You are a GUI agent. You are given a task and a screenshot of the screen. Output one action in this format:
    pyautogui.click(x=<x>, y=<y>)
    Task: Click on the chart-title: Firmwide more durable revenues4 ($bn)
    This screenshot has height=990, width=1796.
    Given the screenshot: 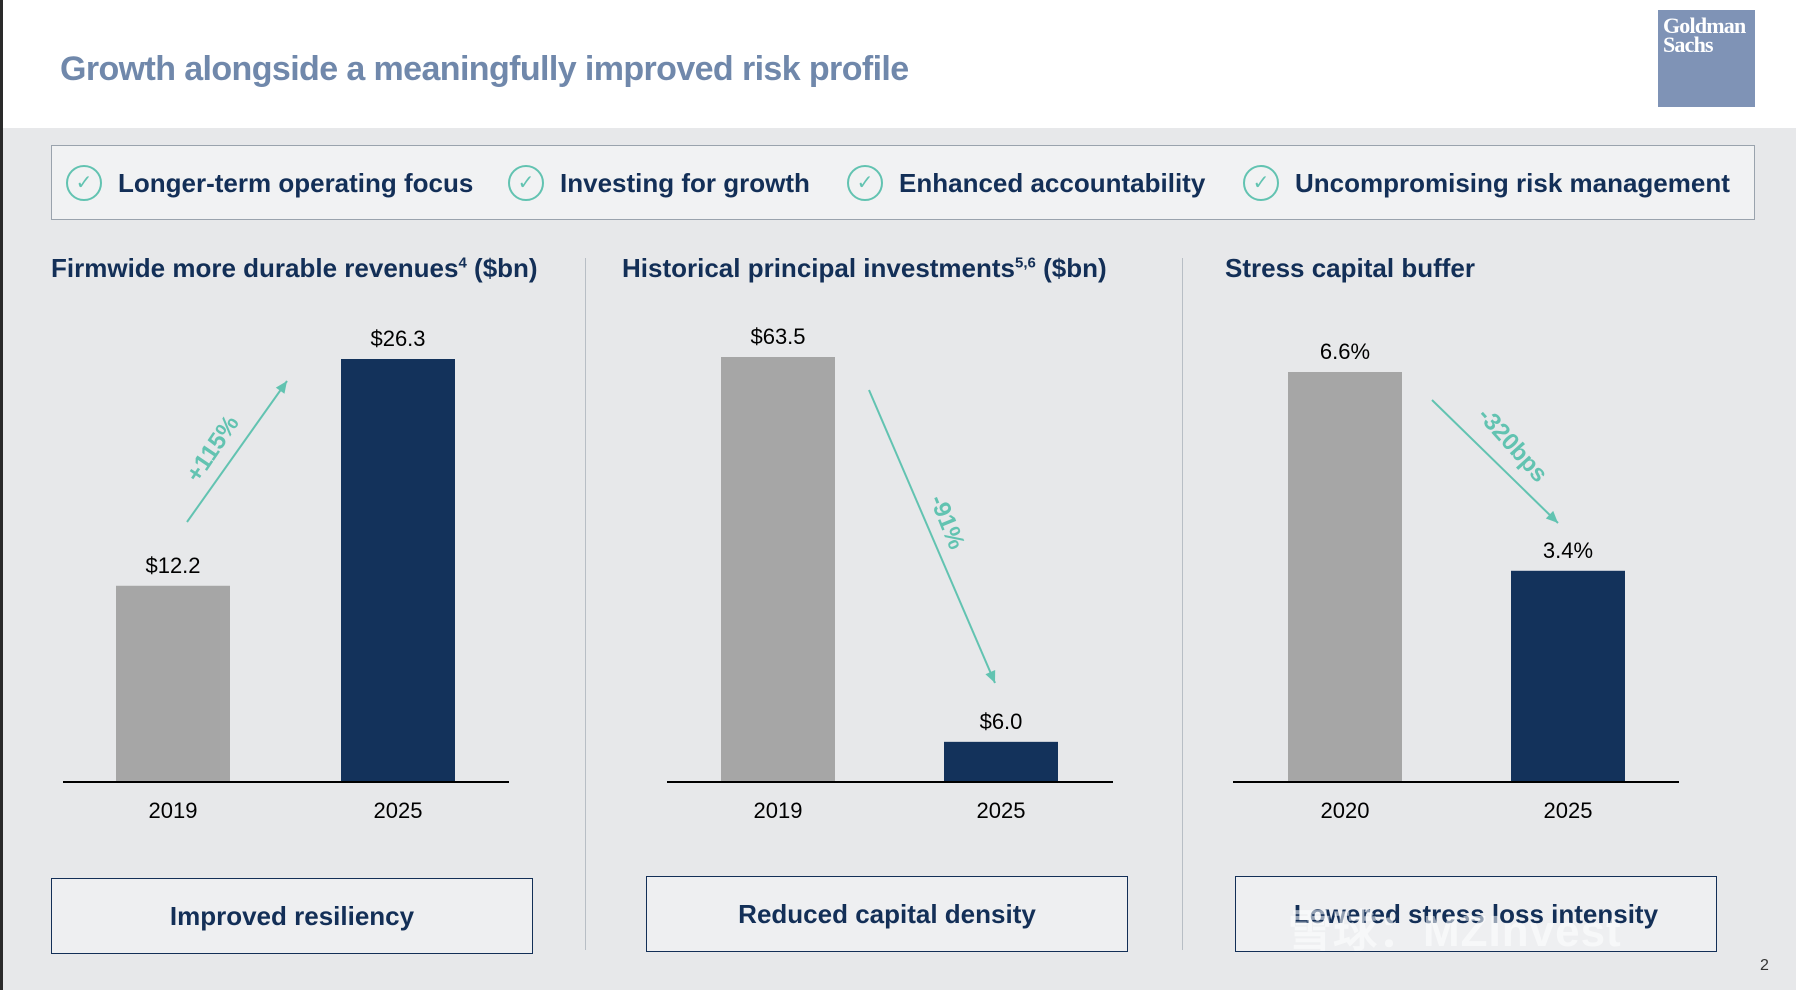 What is the action you would take?
    pyautogui.click(x=294, y=268)
    